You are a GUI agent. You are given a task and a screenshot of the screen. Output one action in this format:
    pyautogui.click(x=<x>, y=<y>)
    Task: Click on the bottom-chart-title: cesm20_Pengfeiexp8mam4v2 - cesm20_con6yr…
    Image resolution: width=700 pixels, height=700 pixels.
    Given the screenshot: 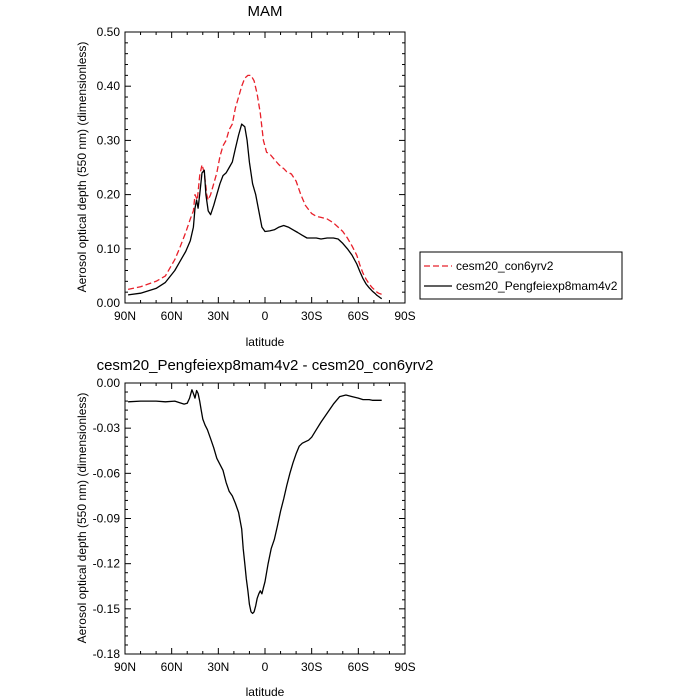 What is the action you would take?
    pyautogui.click(x=265, y=365)
    